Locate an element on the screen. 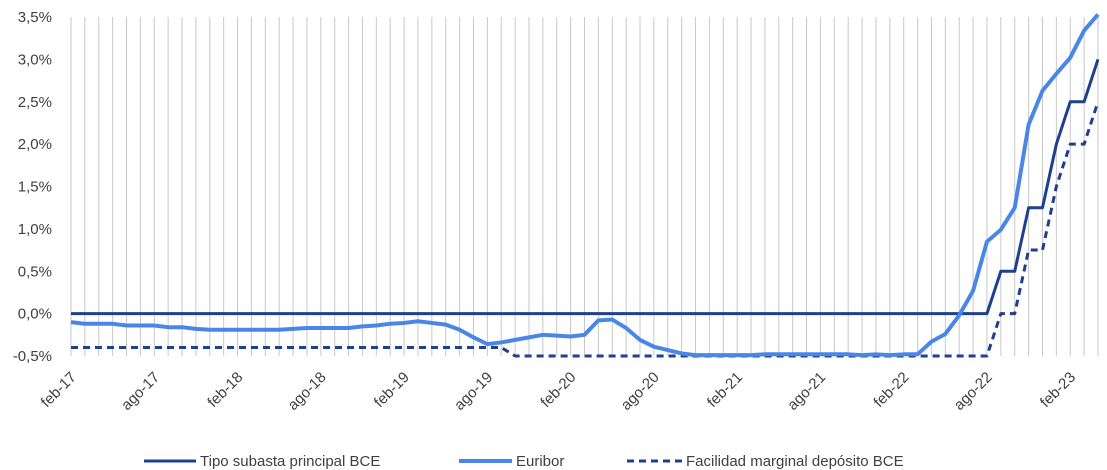  legend-label: Facilidad marginal depósito BCE is located at coordinates (795, 461).